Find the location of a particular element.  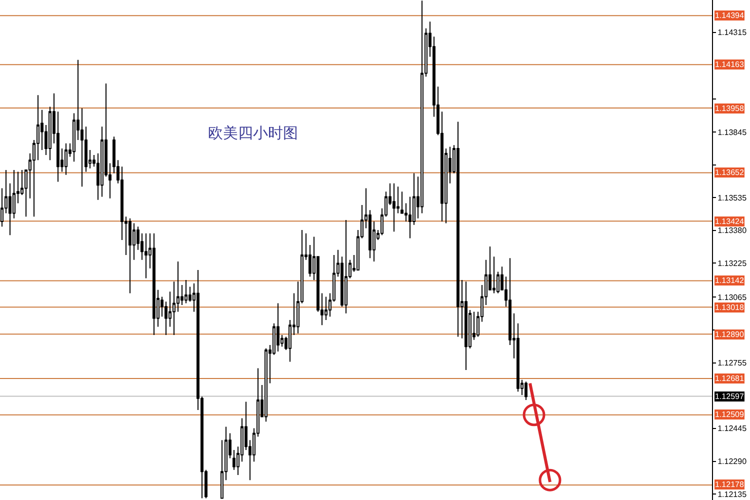

ref-line-label: 1.14163 is located at coordinates (729, 64).